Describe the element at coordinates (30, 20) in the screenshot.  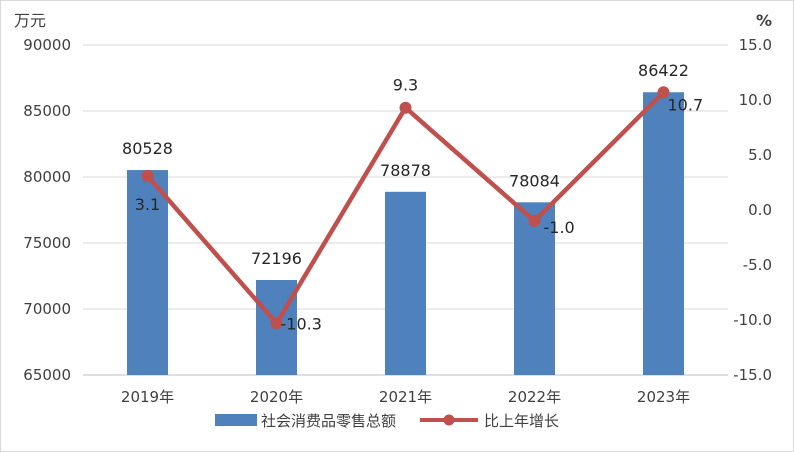
I see `left-axis-unit: 万元` at that location.